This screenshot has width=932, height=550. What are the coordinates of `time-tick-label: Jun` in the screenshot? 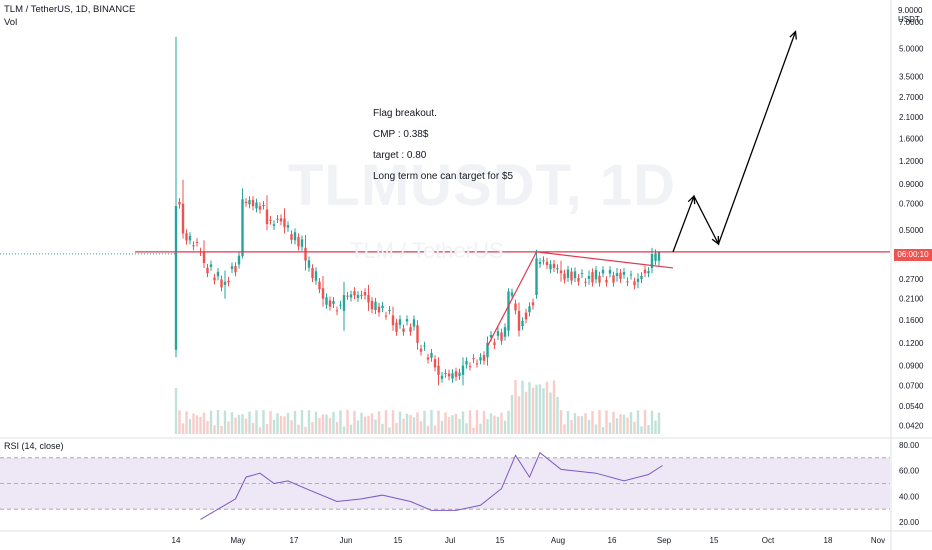 It's located at (346, 540).